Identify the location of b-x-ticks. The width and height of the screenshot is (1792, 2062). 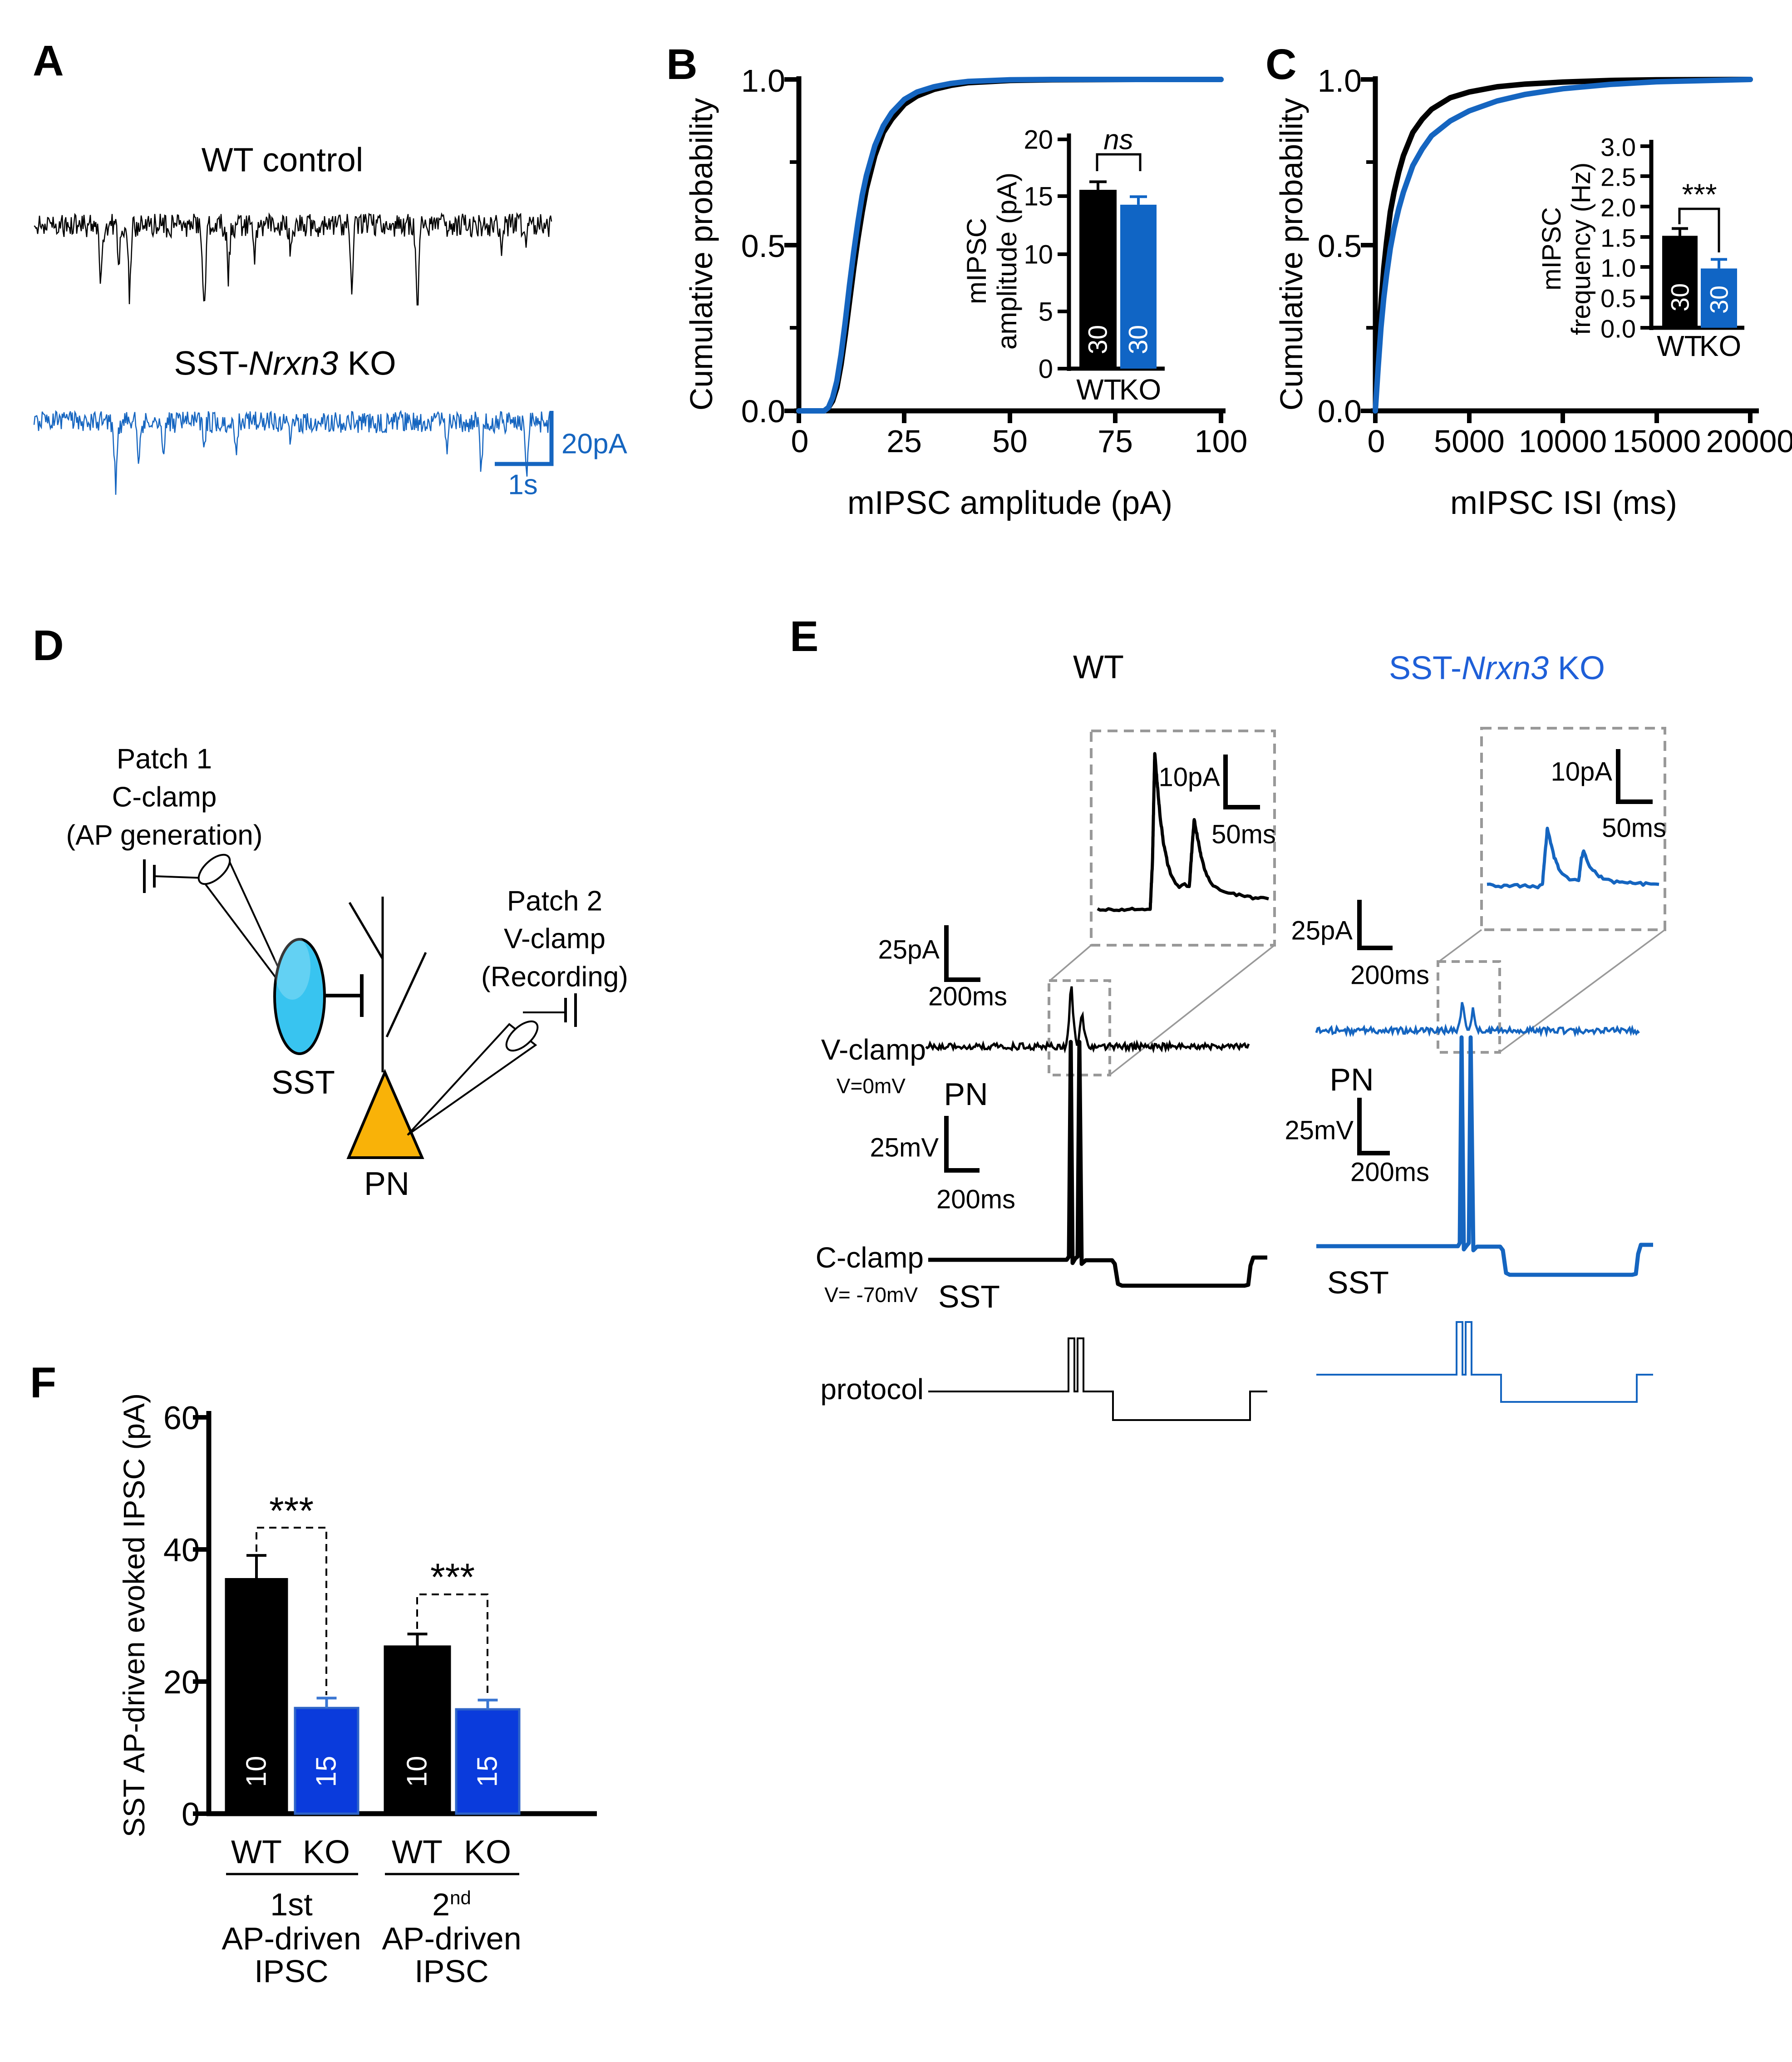
(1010, 417).